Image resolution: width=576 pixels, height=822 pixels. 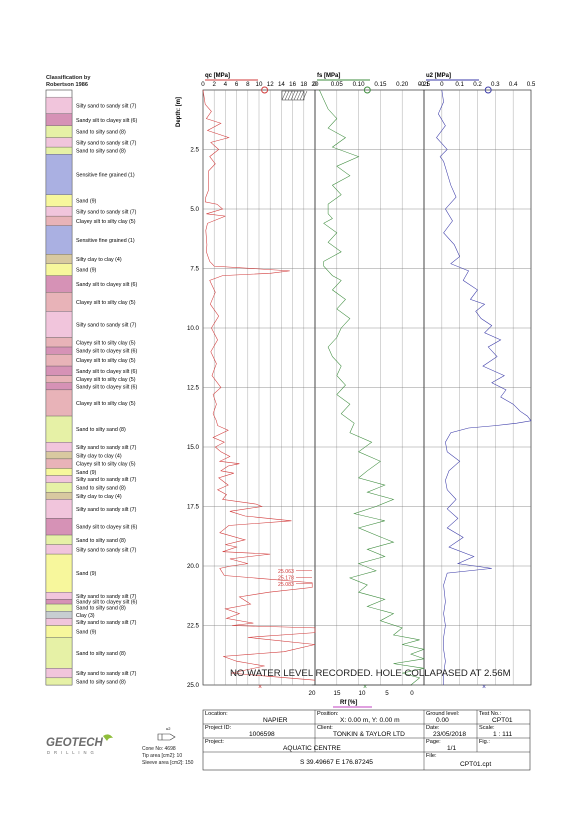 What do you see at coordinates (449, 734) in the screenshot?
I see `date-value: 23/05/2018` at bounding box center [449, 734].